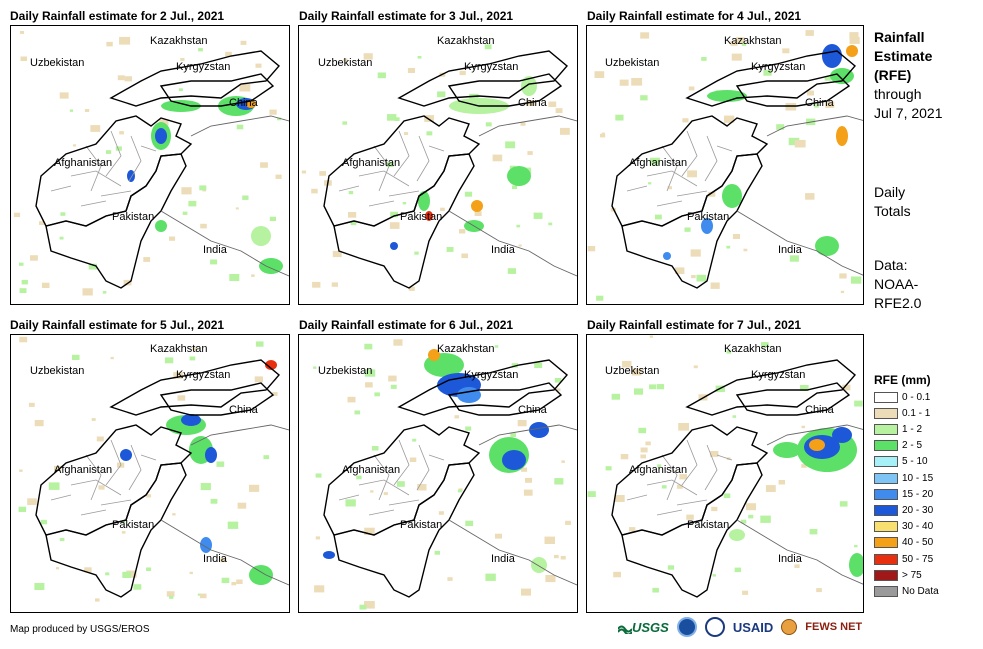 The width and height of the screenshot is (983, 649). What do you see at coordinates (918, 559) in the screenshot?
I see `legend-label: 50 - 75` at bounding box center [918, 559].